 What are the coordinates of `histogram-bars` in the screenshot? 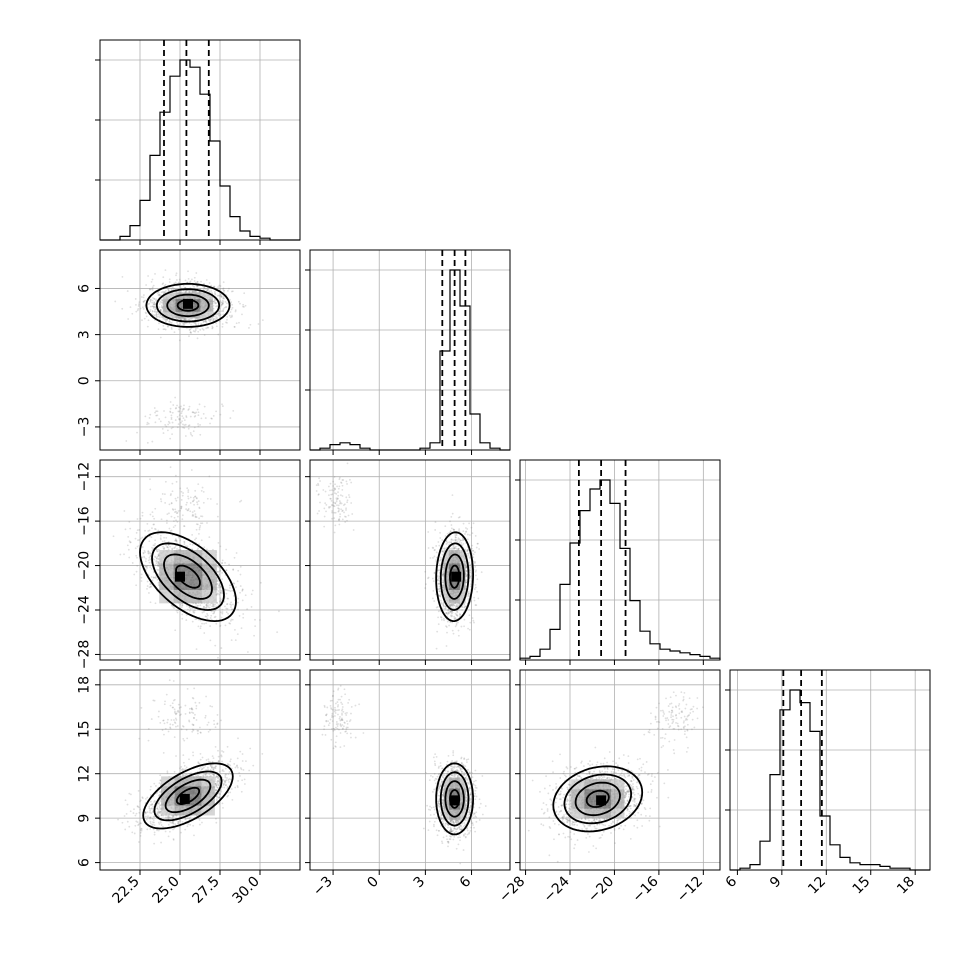 It's located at (830, 780).